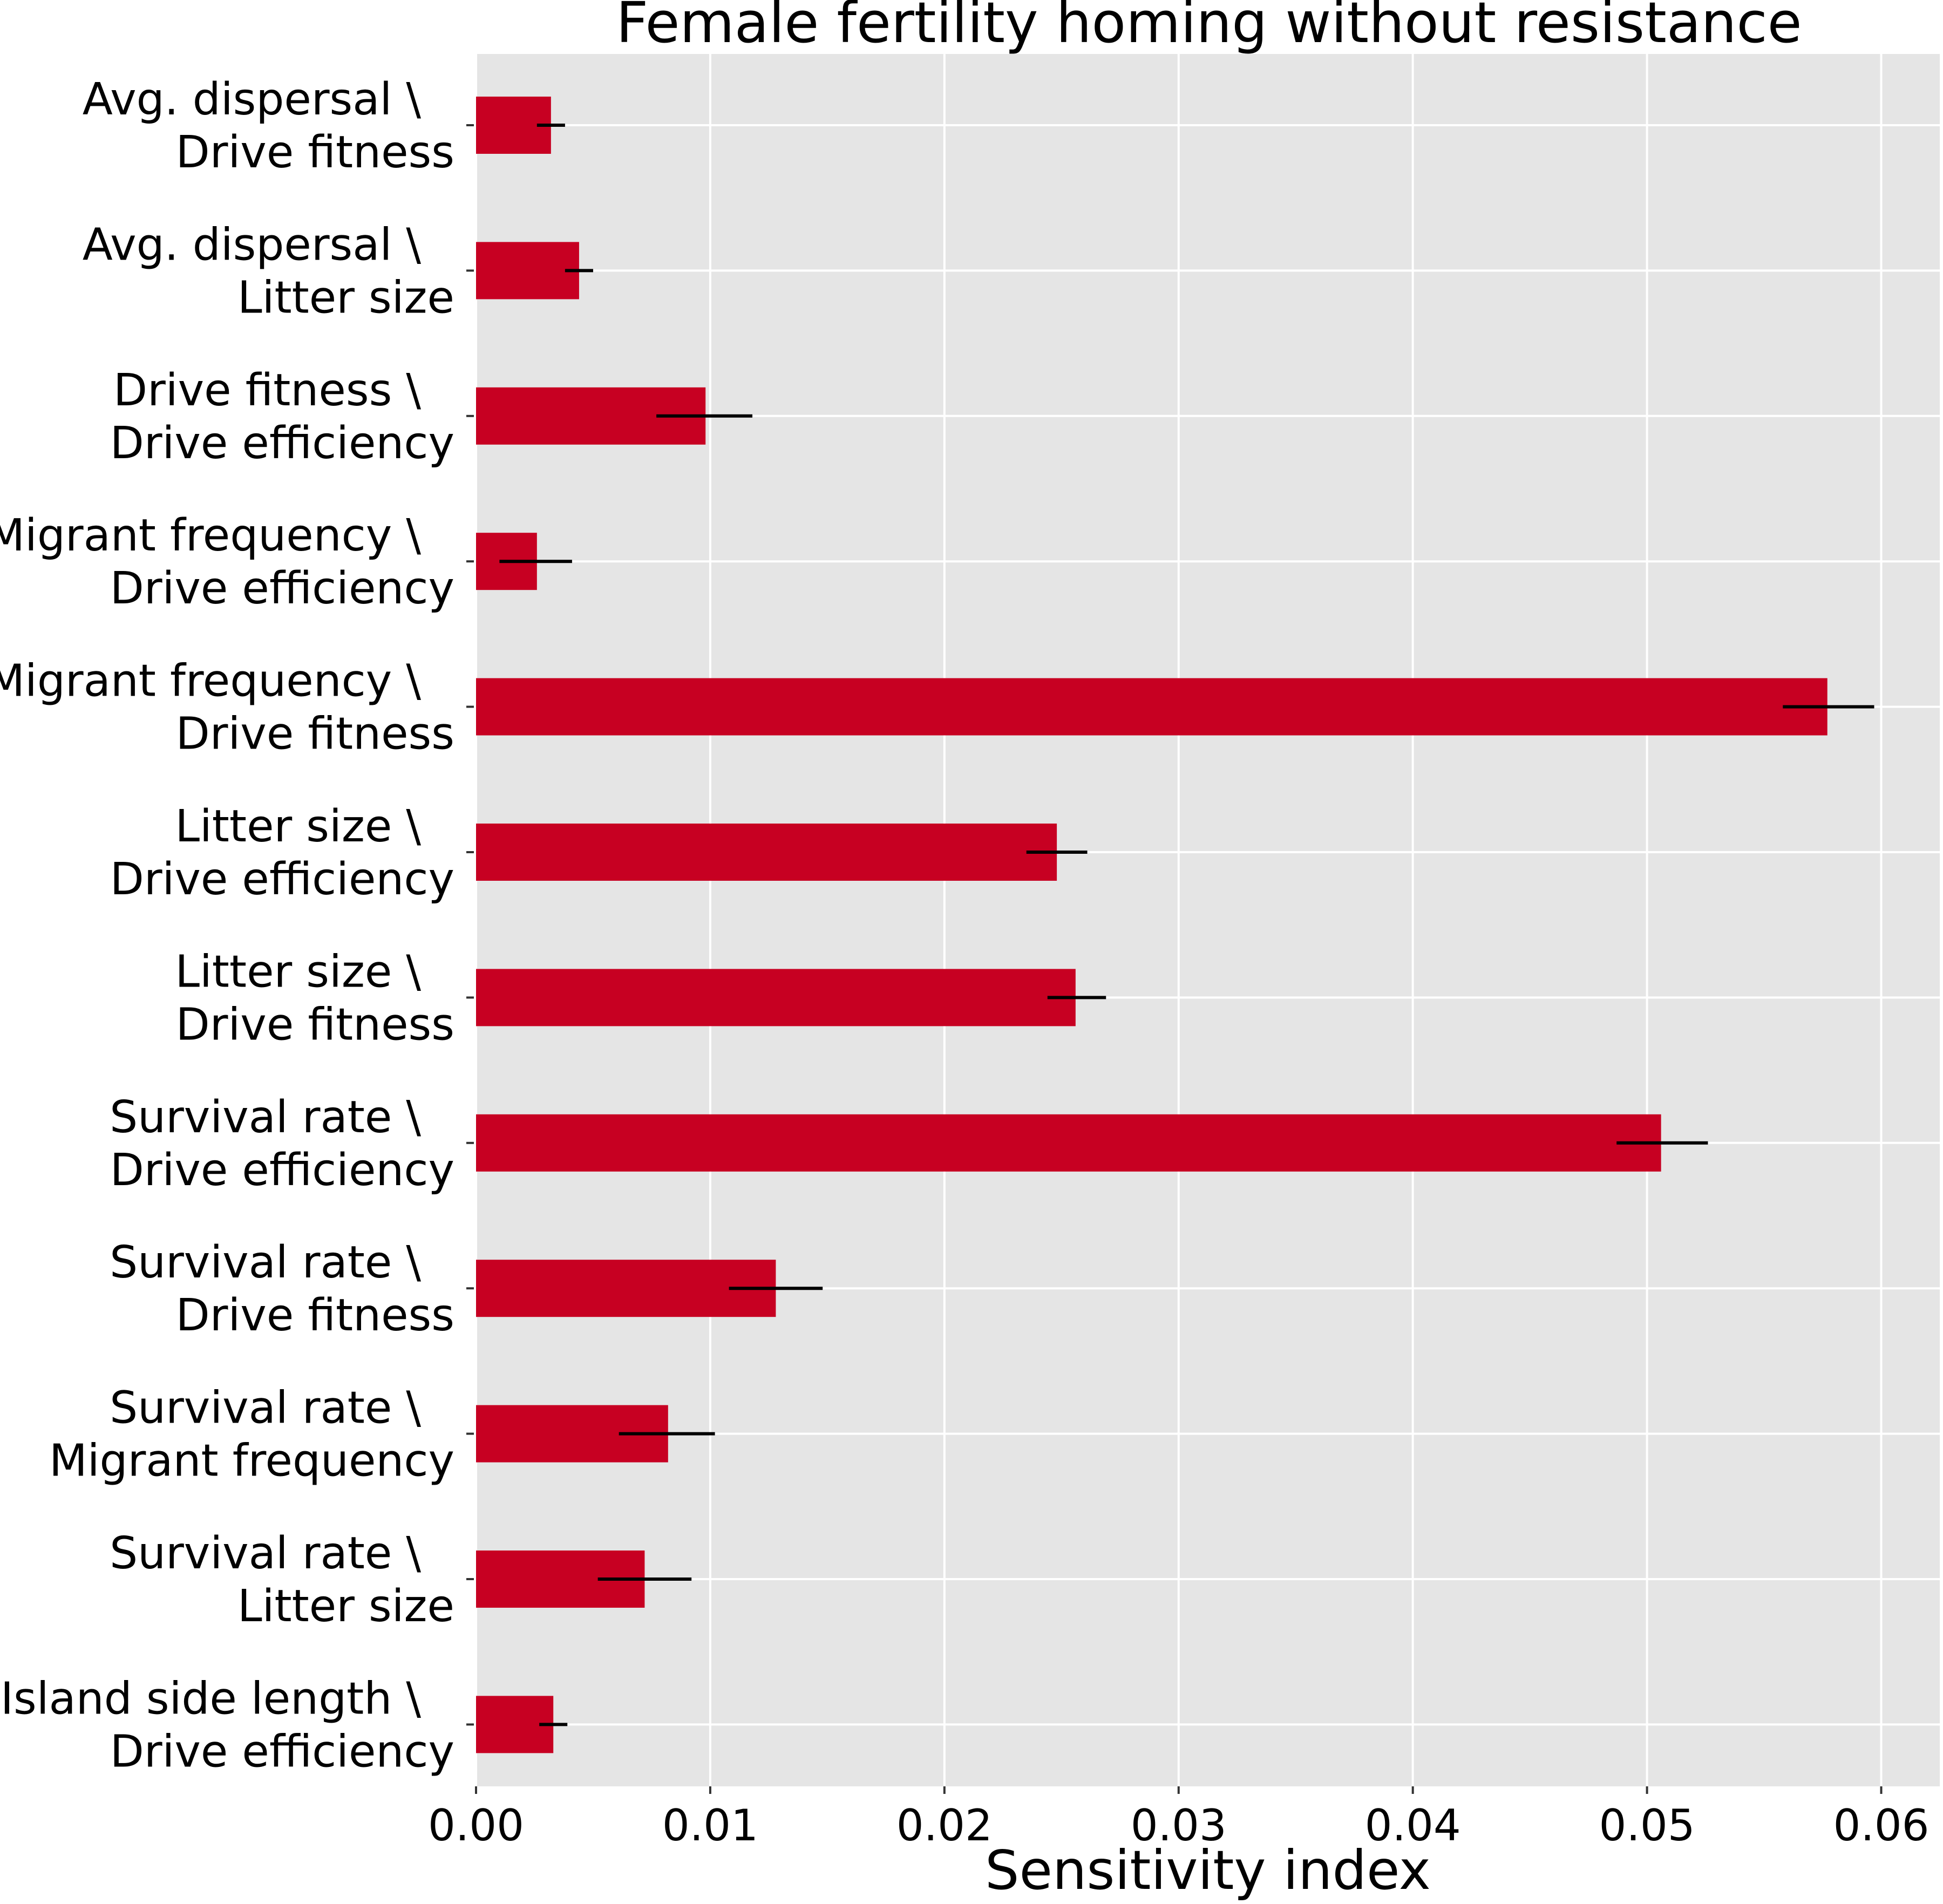 Image resolution: width=1943 pixels, height=1904 pixels. What do you see at coordinates (944, 1825) in the screenshot?
I see `x-tick-label: 0.02` at bounding box center [944, 1825].